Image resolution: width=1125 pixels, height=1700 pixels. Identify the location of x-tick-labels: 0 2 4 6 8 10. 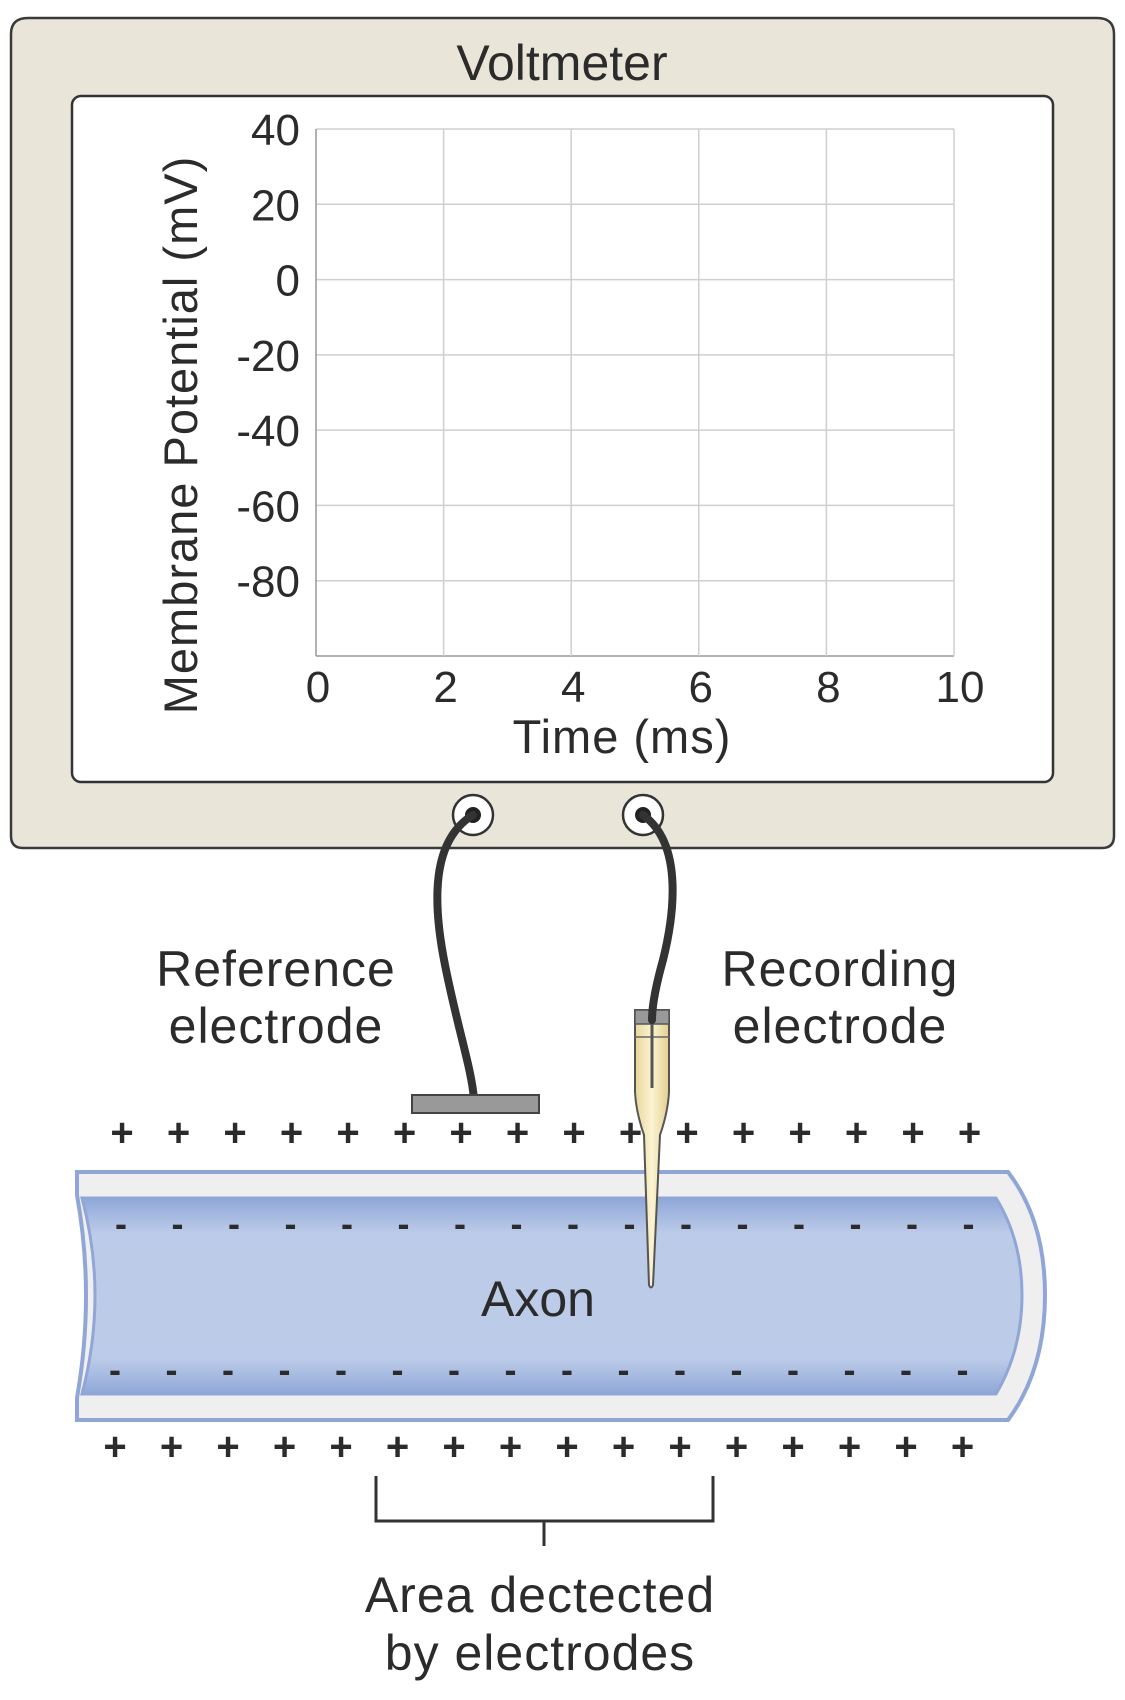
(645, 687).